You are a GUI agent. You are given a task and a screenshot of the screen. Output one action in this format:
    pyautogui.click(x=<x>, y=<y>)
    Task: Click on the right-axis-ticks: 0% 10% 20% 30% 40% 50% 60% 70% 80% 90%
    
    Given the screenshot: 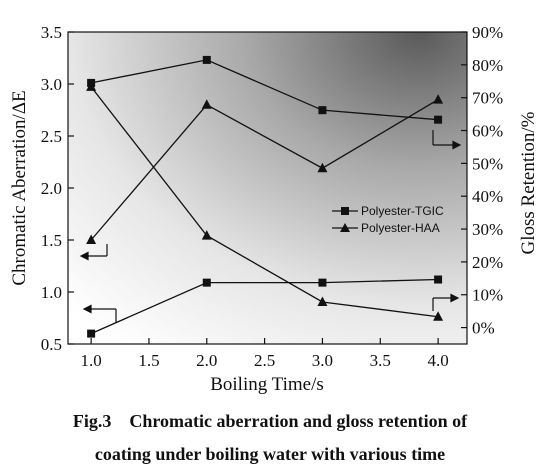 What is the action you would take?
    pyautogui.click(x=482, y=180)
    